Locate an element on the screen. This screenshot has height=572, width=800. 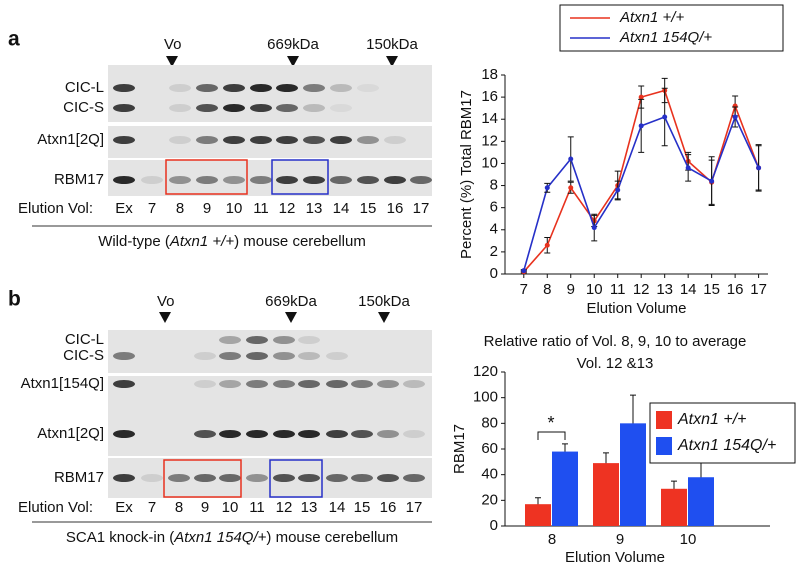
lane-label: 10 is located at coordinates (230, 507).